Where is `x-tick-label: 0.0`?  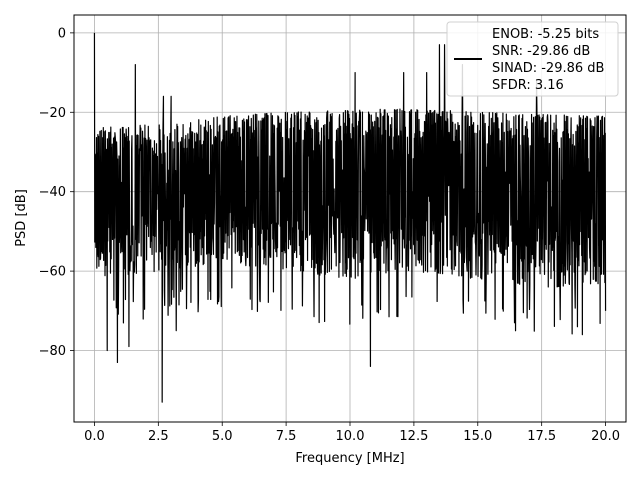 x-tick-label: 0.0 is located at coordinates (94, 436).